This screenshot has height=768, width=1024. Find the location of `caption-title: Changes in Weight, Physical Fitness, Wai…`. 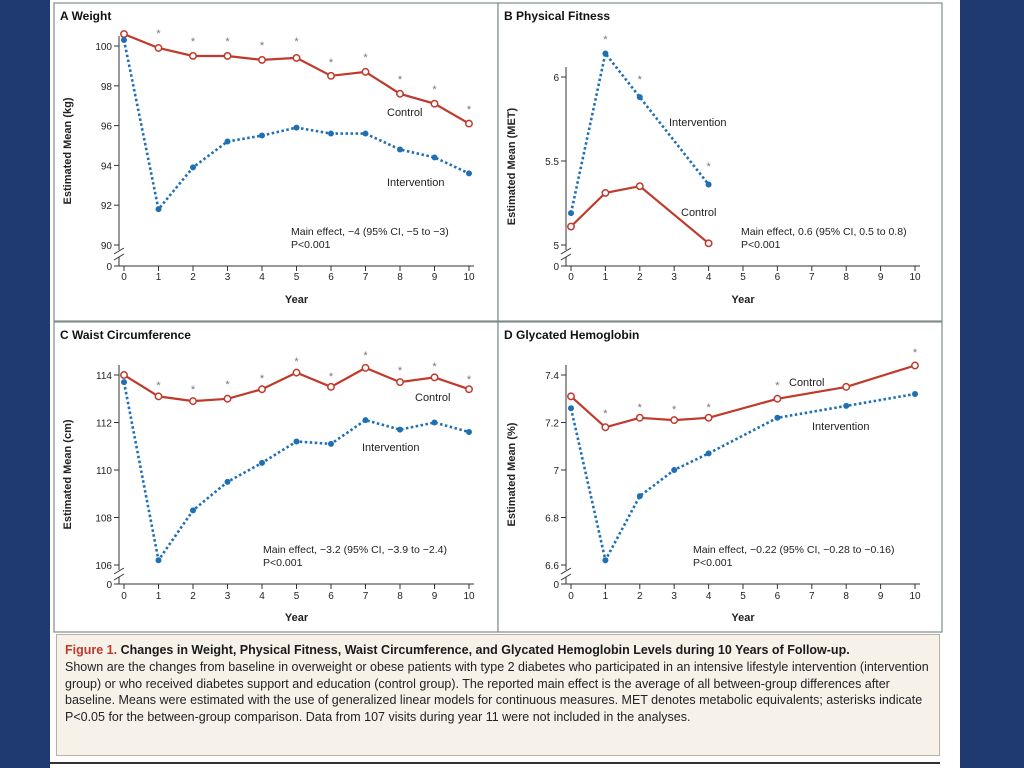

caption-title: Changes in Weight, Physical Fitness, Wai… is located at coordinates (485, 650).